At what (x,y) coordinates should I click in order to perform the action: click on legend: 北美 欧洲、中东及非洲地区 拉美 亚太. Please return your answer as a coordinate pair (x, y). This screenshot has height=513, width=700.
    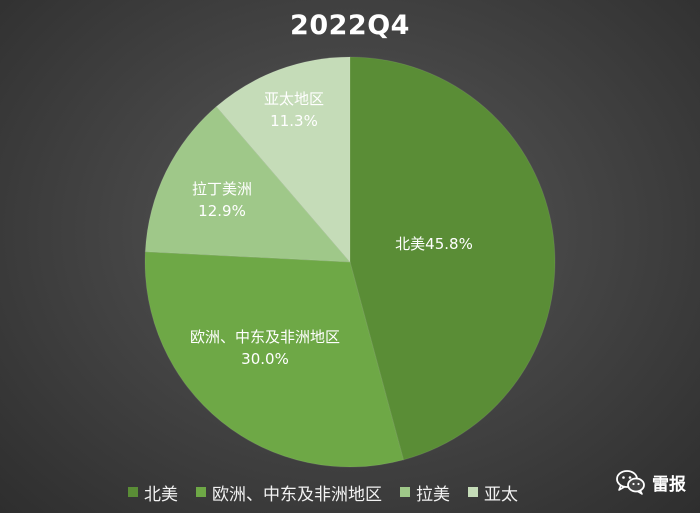
    Looking at the image, I should click on (323, 492).